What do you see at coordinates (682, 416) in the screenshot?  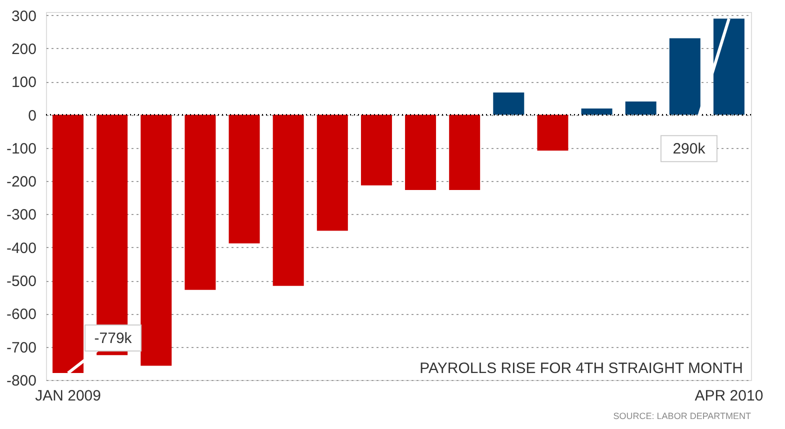 I see `source-note: SOURCE: LABOR DEPARTMENT` at bounding box center [682, 416].